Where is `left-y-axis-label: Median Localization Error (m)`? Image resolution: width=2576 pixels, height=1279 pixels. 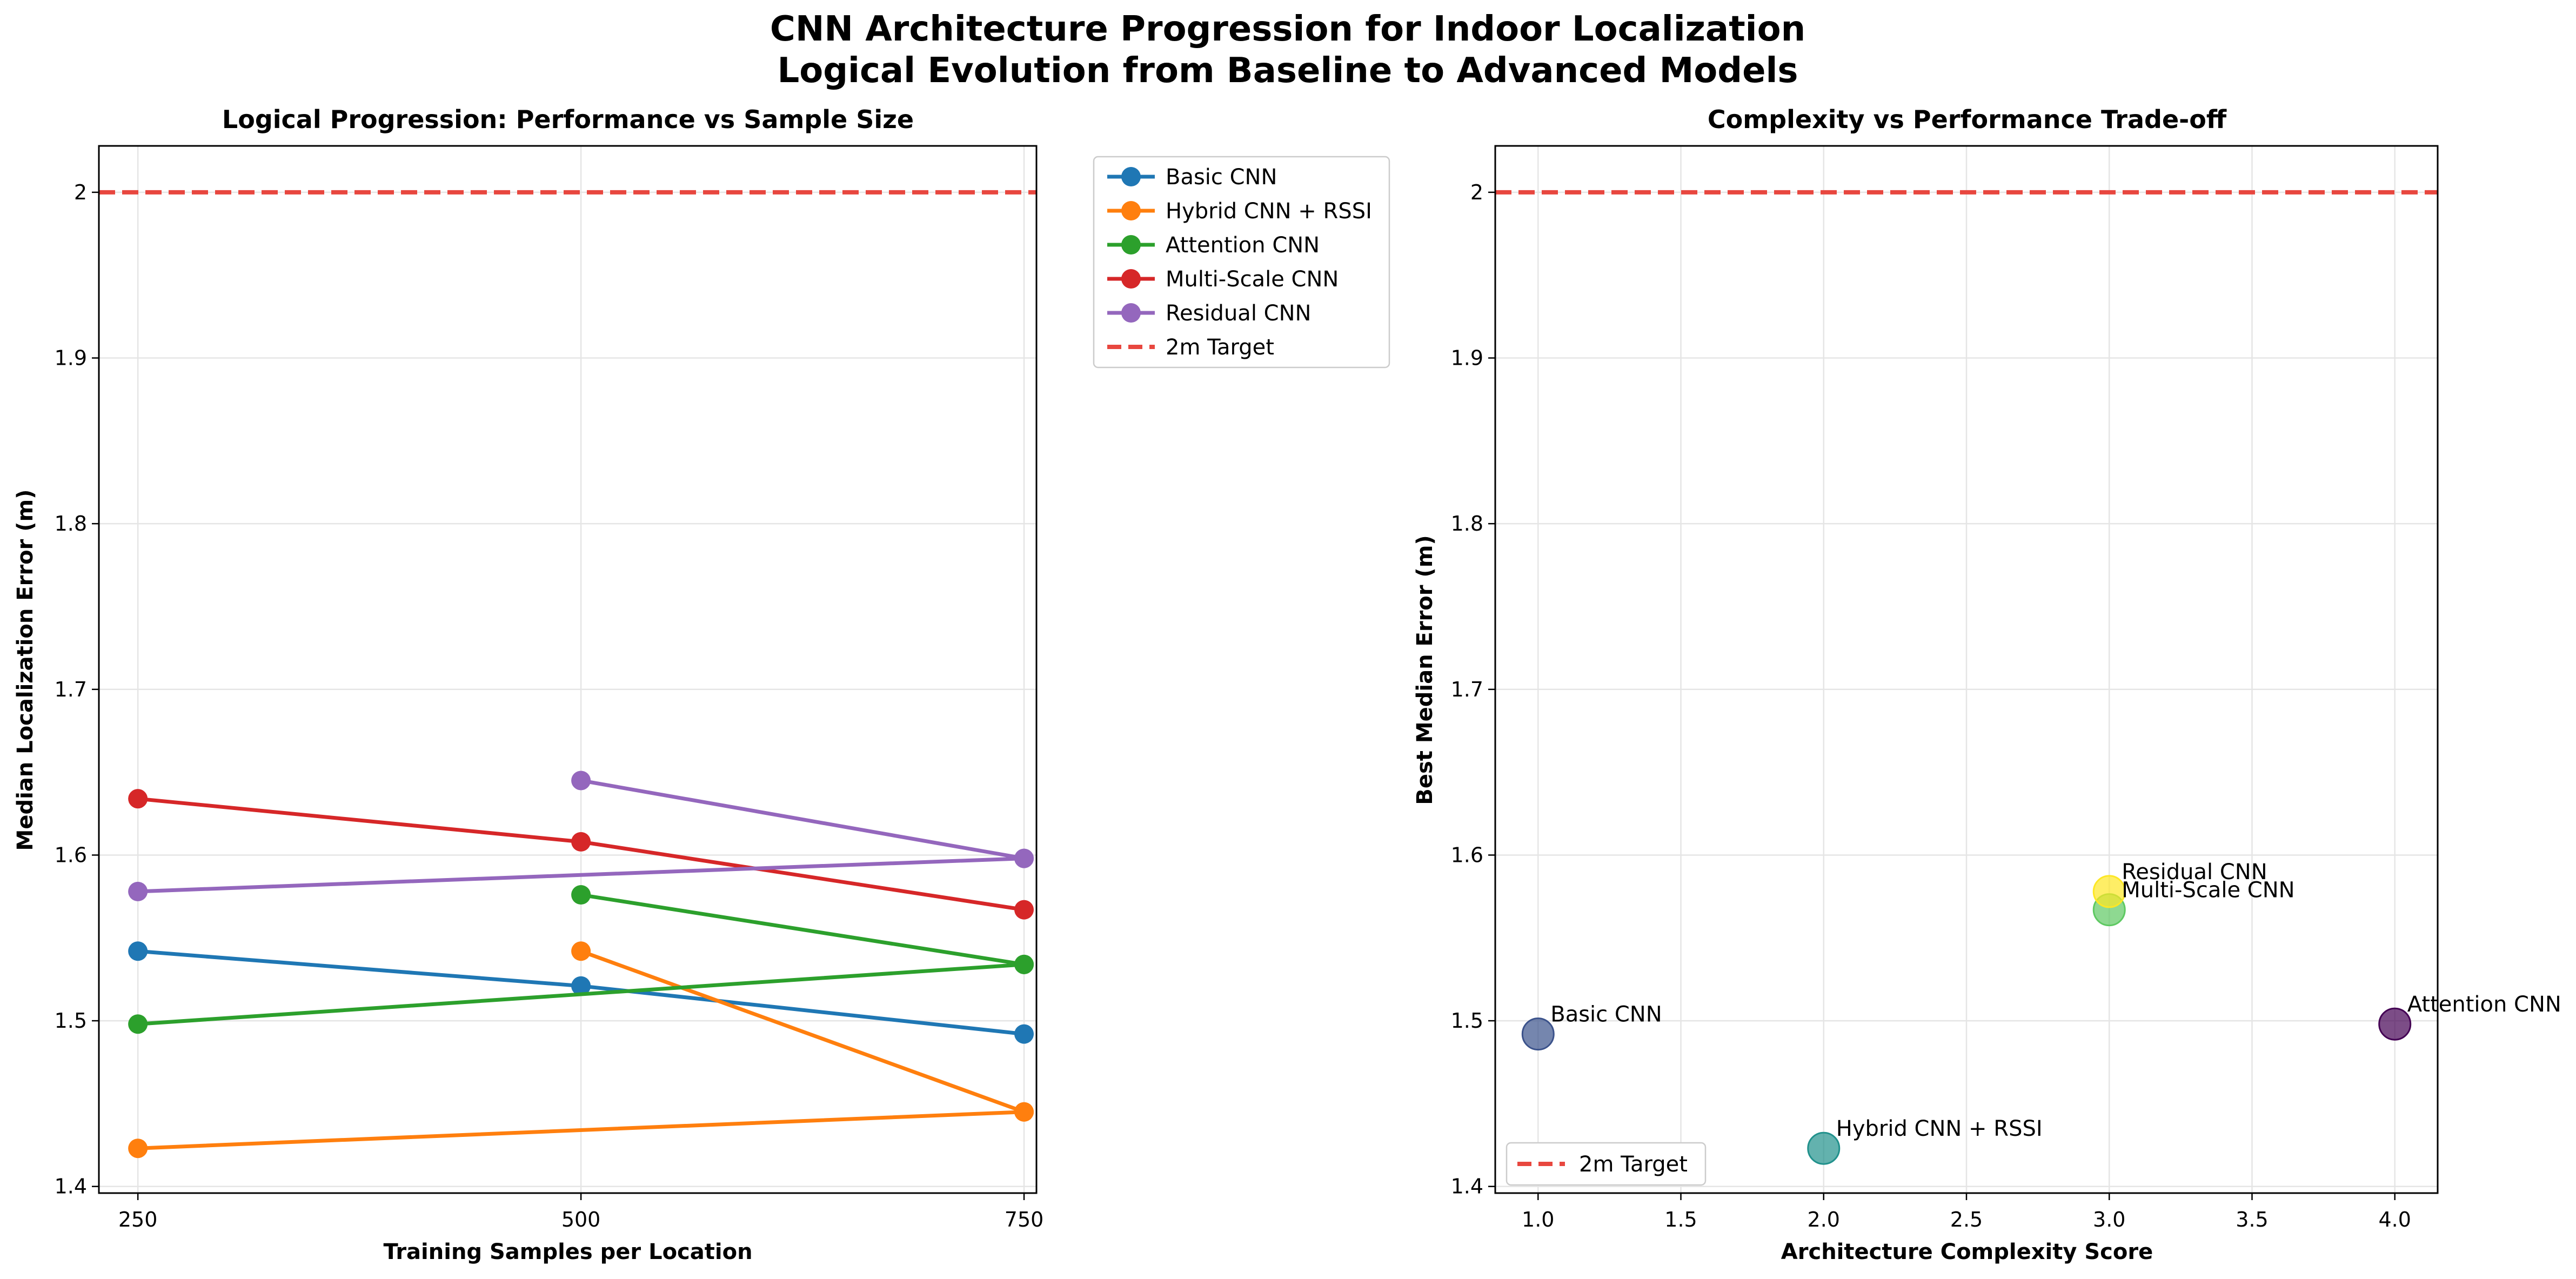 left-y-axis-label: Median Localization Error (m) is located at coordinates (25, 670).